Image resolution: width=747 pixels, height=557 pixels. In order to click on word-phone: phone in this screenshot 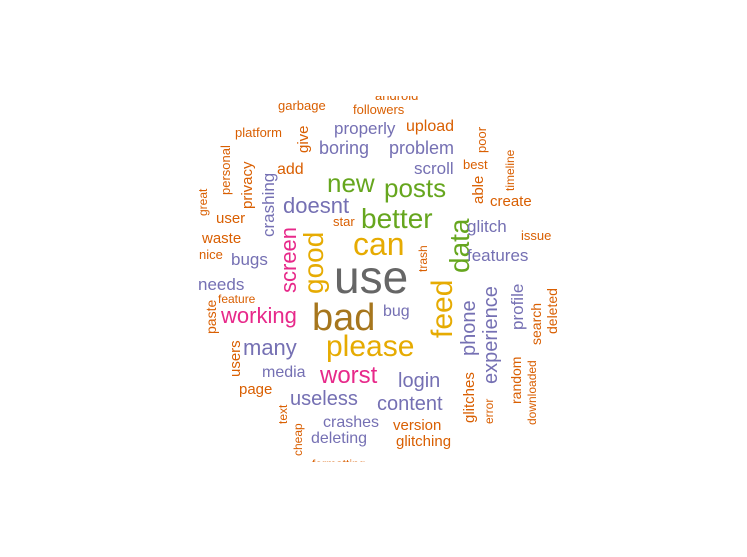, I will do `click(469, 328)`.